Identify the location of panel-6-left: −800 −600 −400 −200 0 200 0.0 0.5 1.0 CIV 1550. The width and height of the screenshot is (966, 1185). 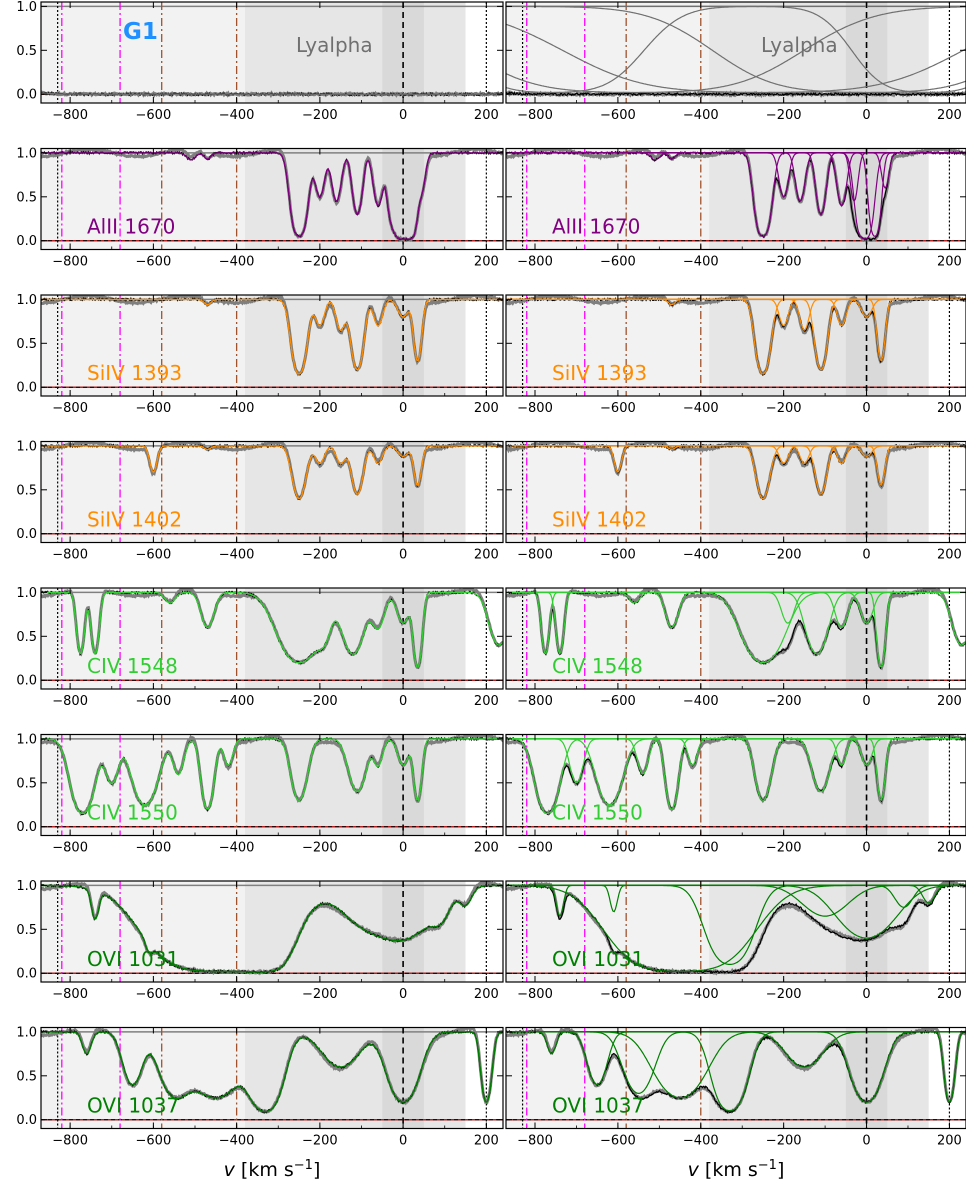
(260, 794).